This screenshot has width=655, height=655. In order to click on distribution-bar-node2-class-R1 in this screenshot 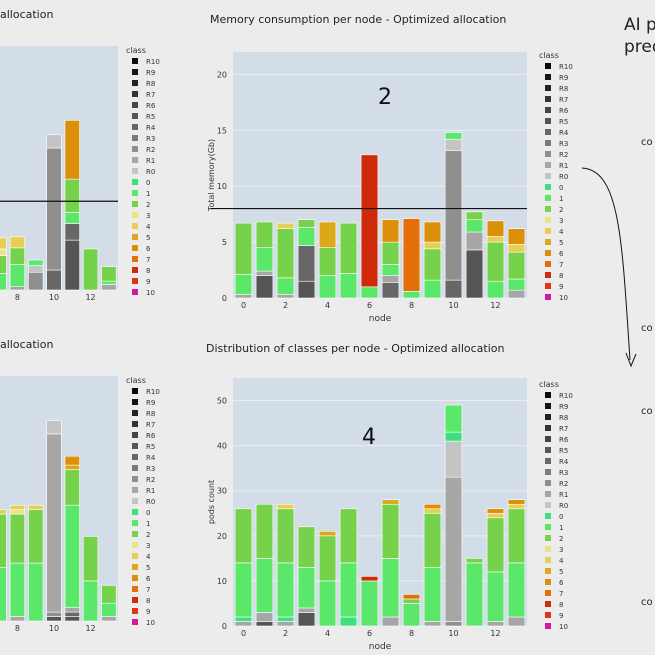, I will do `click(285, 624)`.